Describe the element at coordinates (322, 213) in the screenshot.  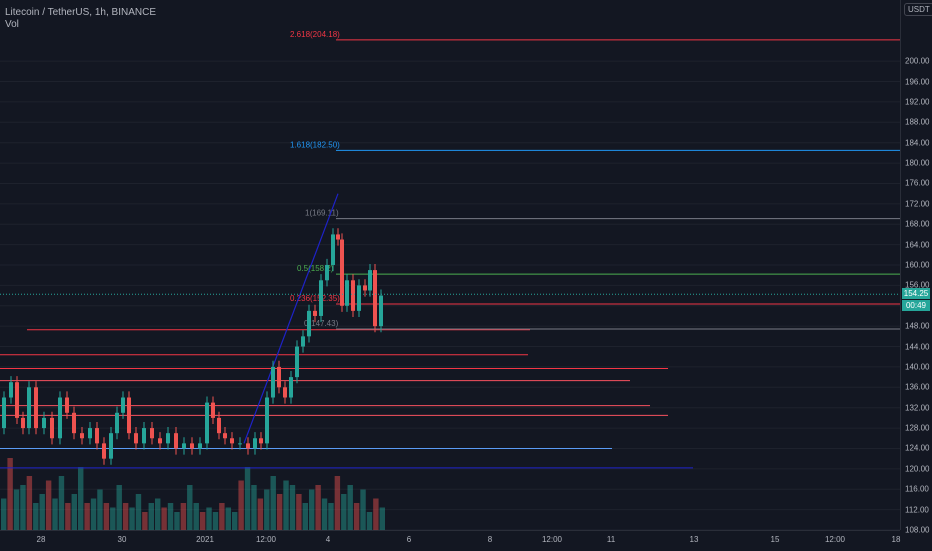
I see `fib-level-label: 1(169.11)` at that location.